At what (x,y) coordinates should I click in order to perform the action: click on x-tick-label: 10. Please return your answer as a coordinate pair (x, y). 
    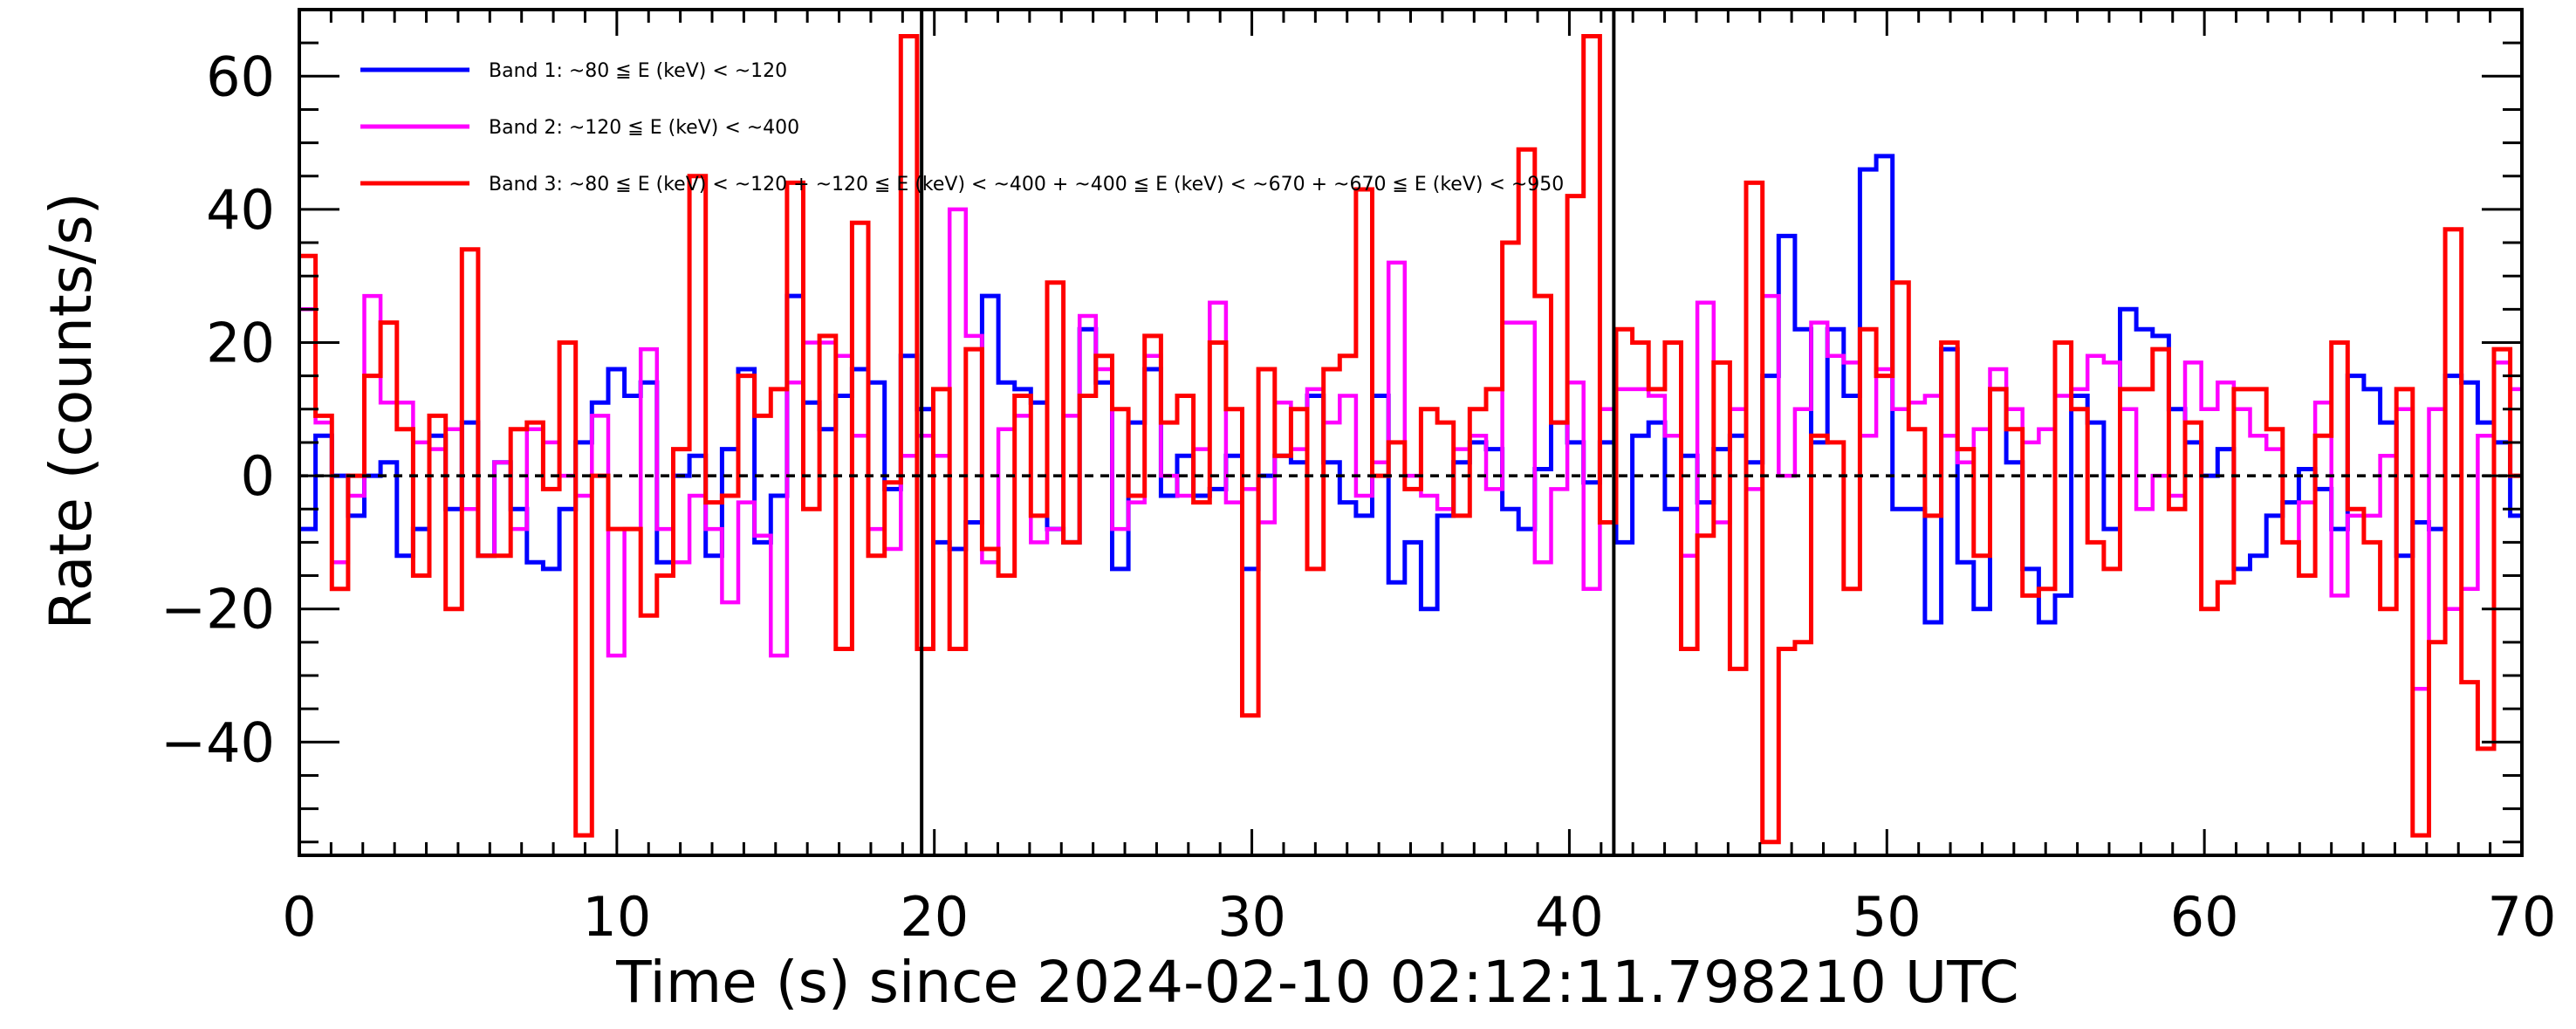
    Looking at the image, I should click on (616, 917).